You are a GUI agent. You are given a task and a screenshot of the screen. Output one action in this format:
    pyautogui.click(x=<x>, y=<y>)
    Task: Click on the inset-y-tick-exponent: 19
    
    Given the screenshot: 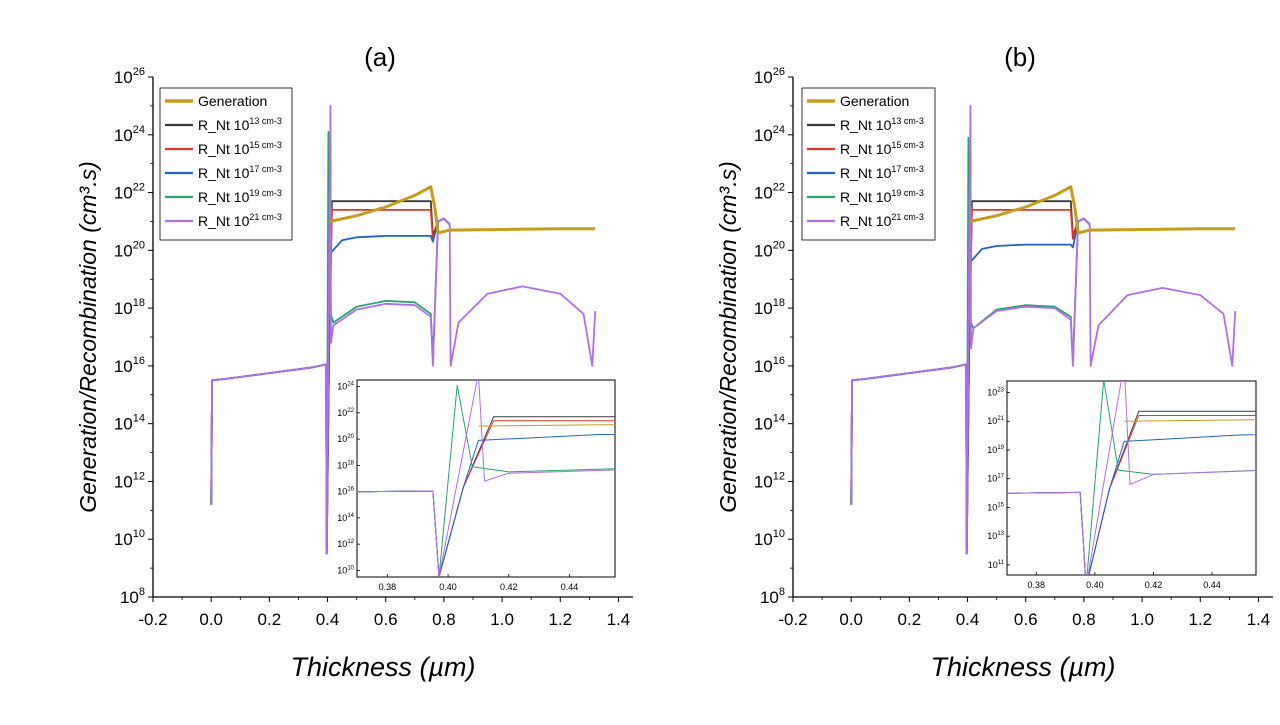 What is the action you would take?
    pyautogui.click(x=1000, y=448)
    